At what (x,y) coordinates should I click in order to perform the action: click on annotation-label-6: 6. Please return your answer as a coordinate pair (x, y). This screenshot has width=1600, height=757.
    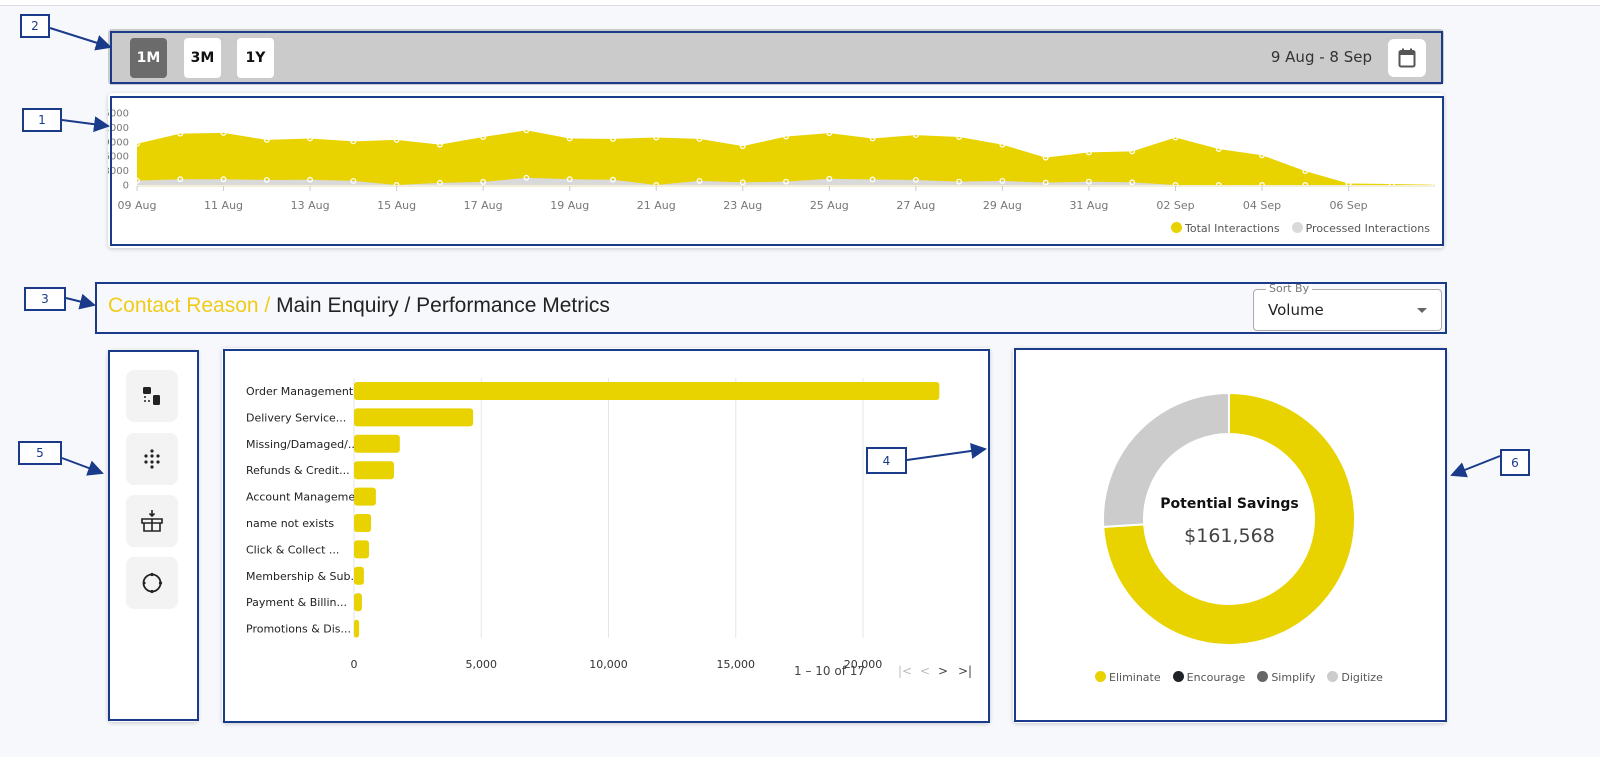
    Looking at the image, I should click on (1515, 462).